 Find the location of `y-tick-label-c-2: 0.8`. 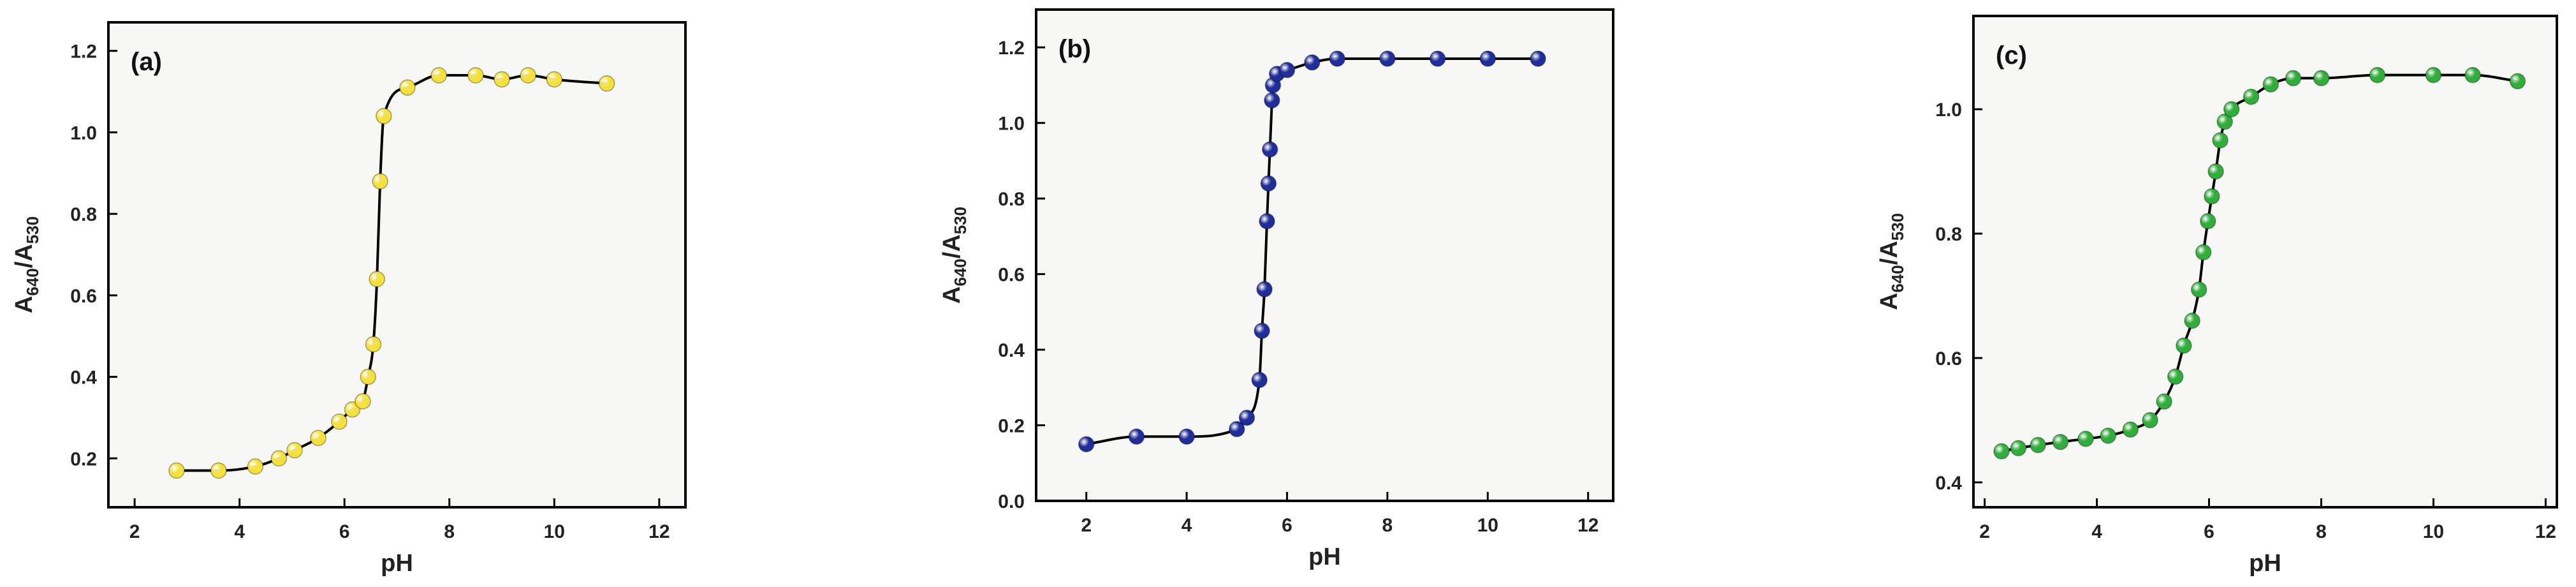

y-tick-label-c-2: 0.8 is located at coordinates (1949, 235).